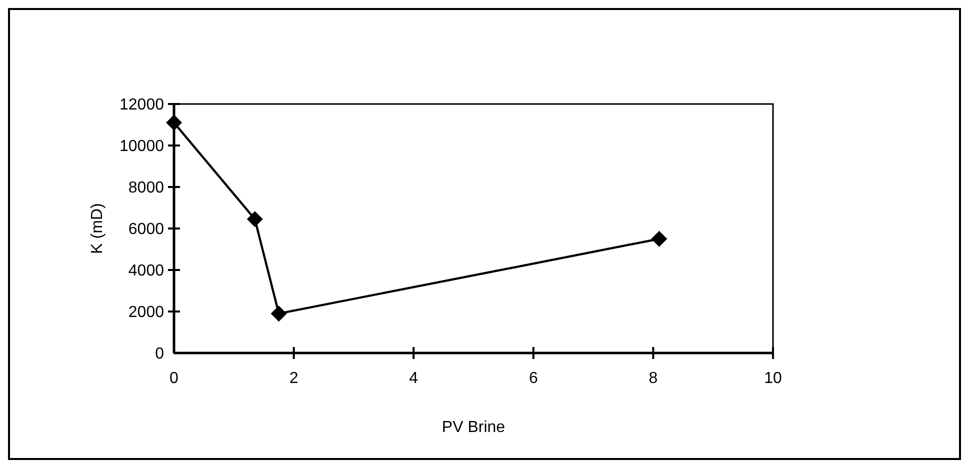  I want to click on y-tick-label: 0, so click(159, 354).